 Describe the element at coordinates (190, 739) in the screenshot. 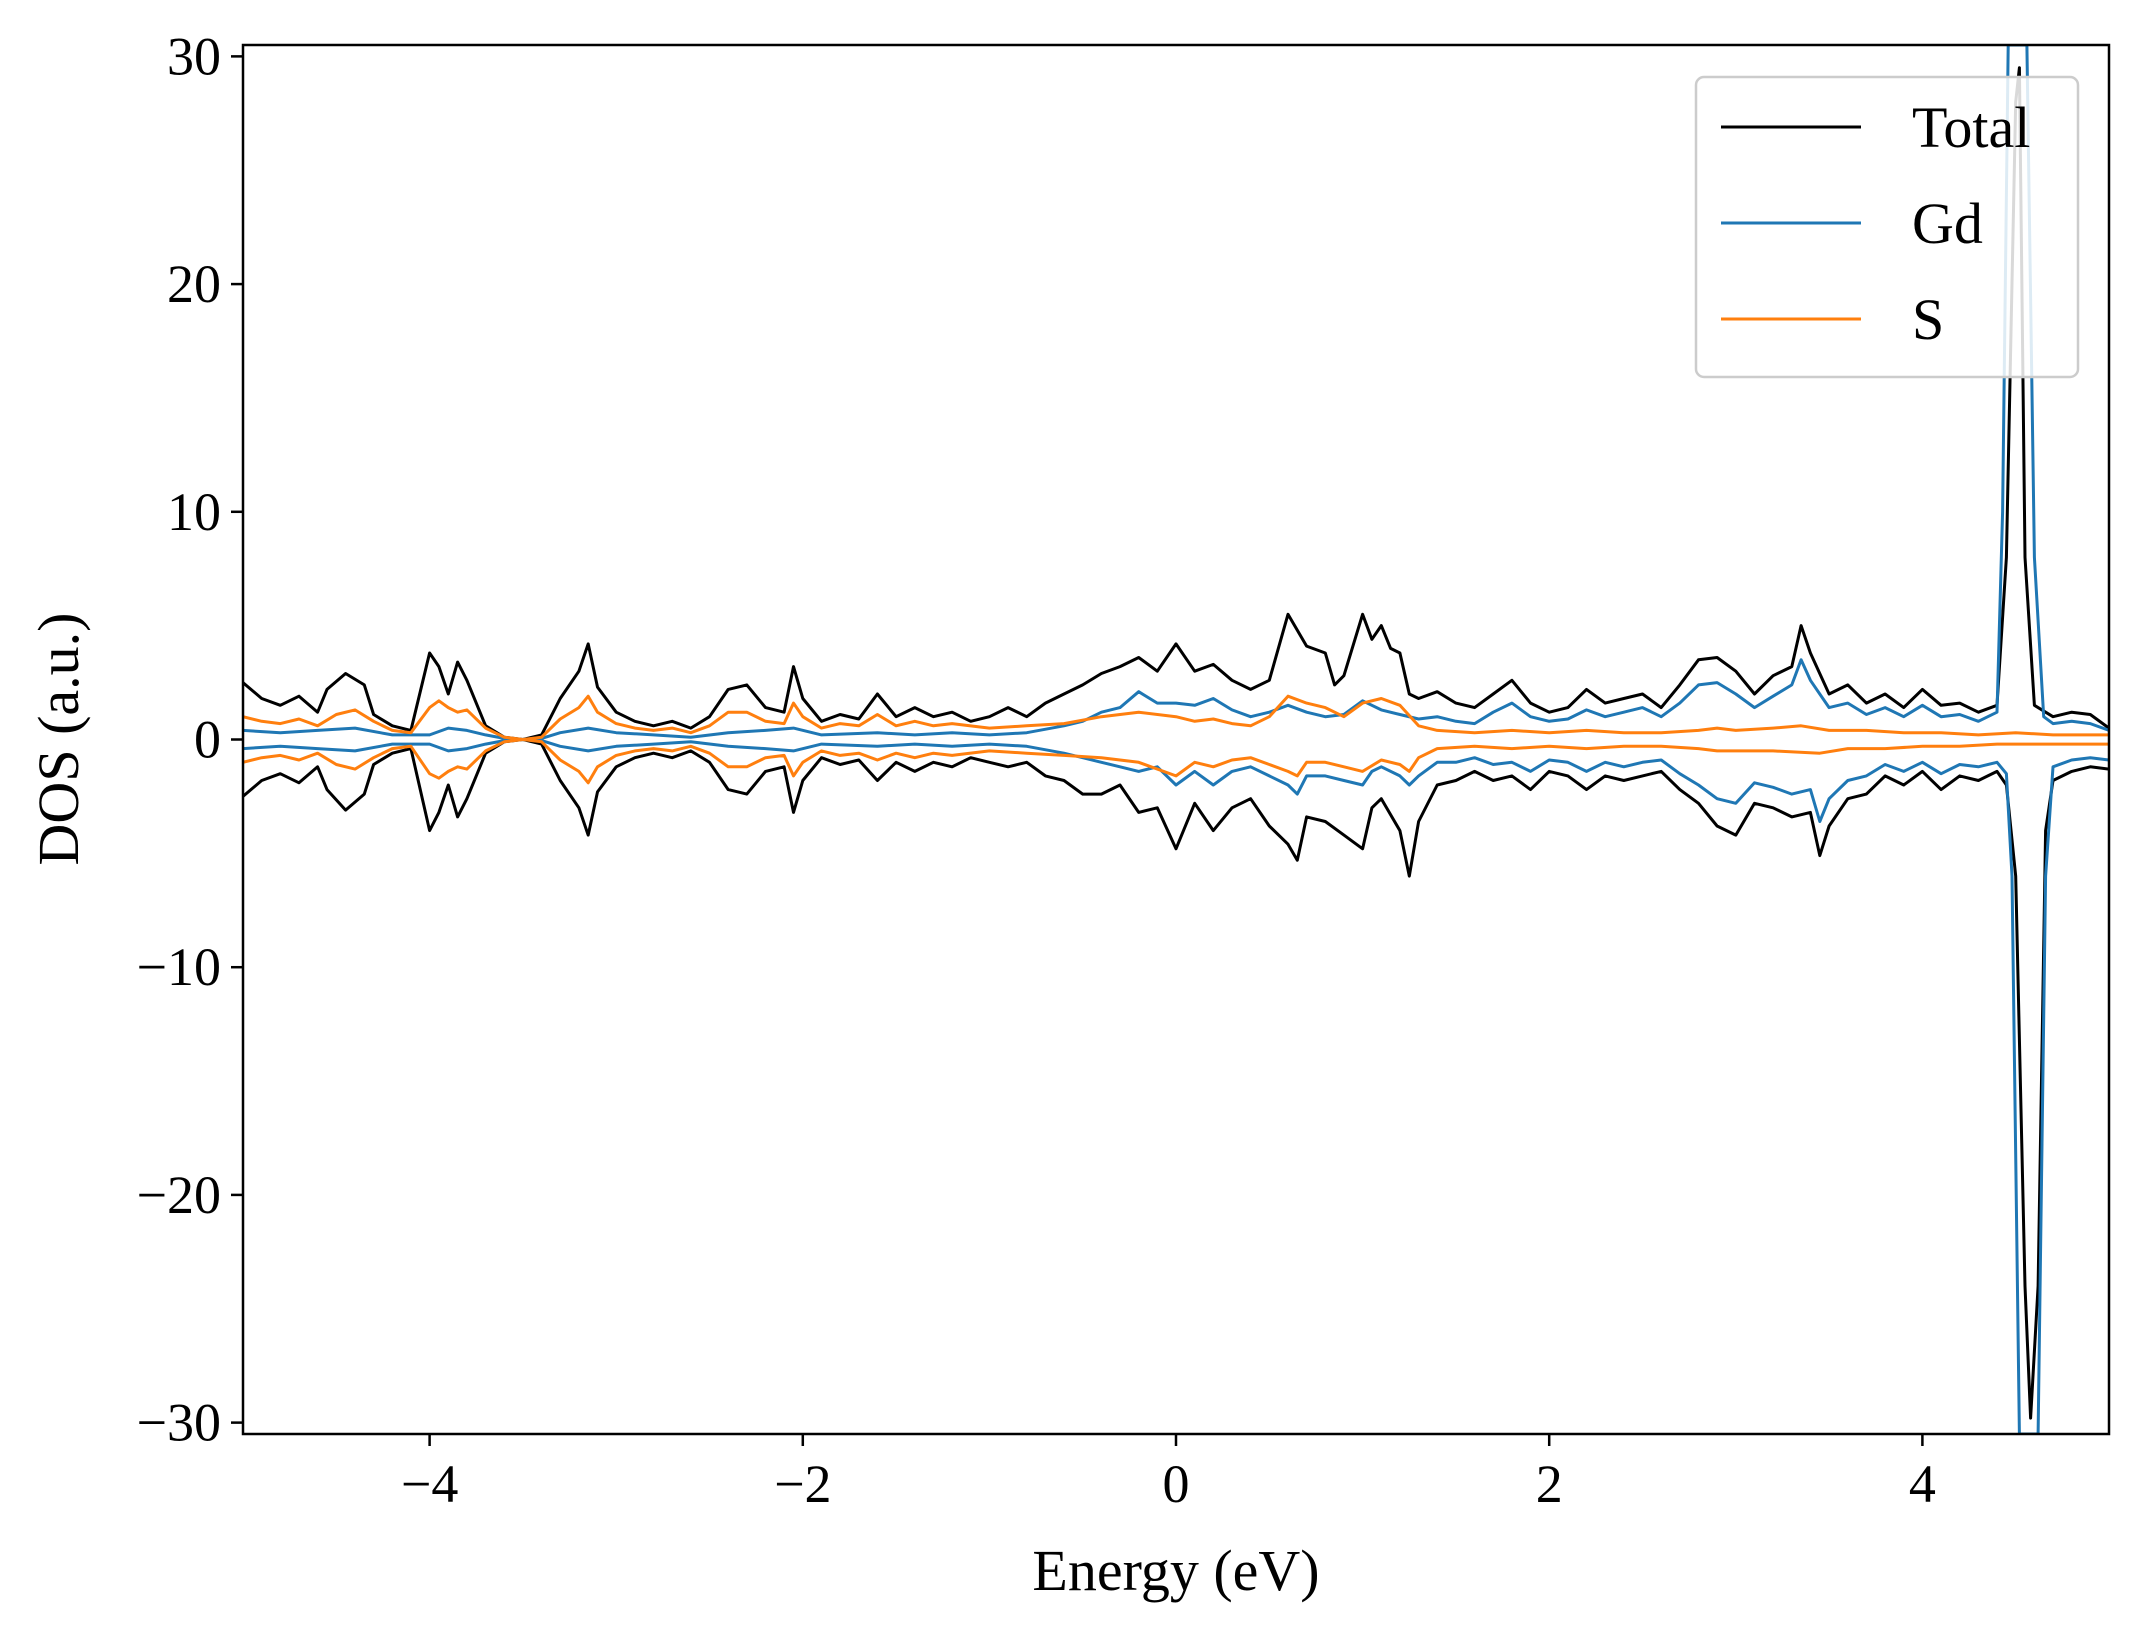

I see `y-axis-ticks: 30 20 10 0 −10 −20 −30` at that location.